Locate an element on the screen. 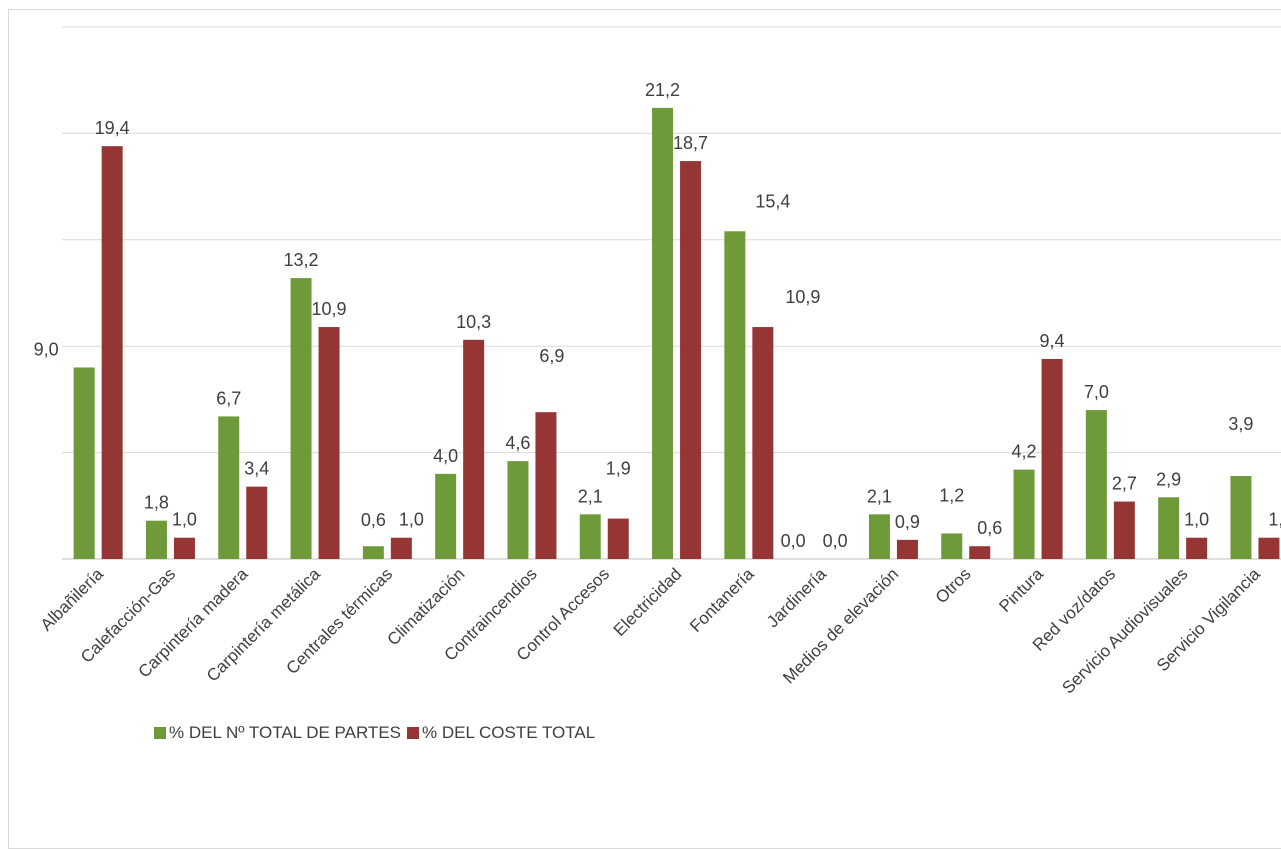  data-label-coste-1: 1,0 is located at coordinates (184, 520).